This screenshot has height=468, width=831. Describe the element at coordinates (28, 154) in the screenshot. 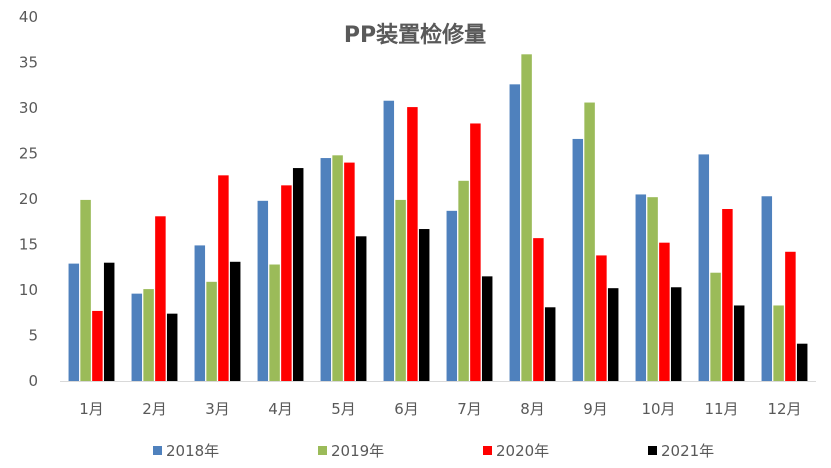

I see `y-tick-label: 25` at that location.